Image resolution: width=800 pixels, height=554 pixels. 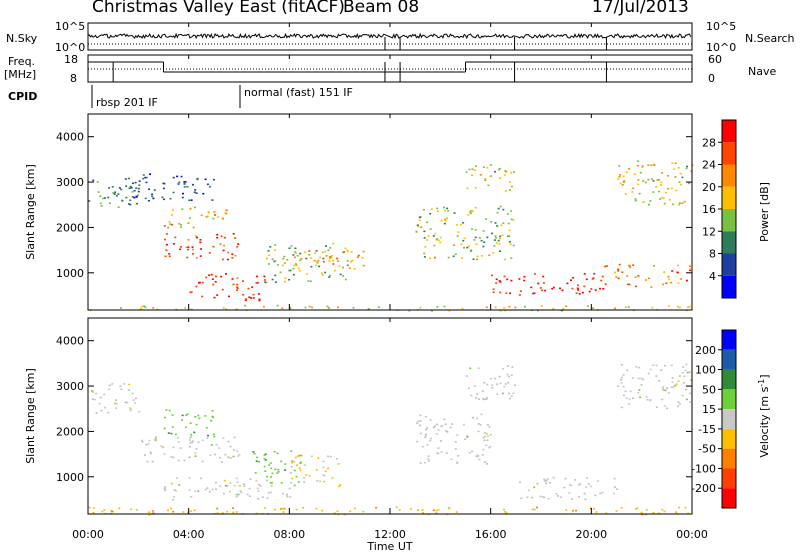 I want to click on noise-left-label: N.Sky, so click(x=22, y=38).